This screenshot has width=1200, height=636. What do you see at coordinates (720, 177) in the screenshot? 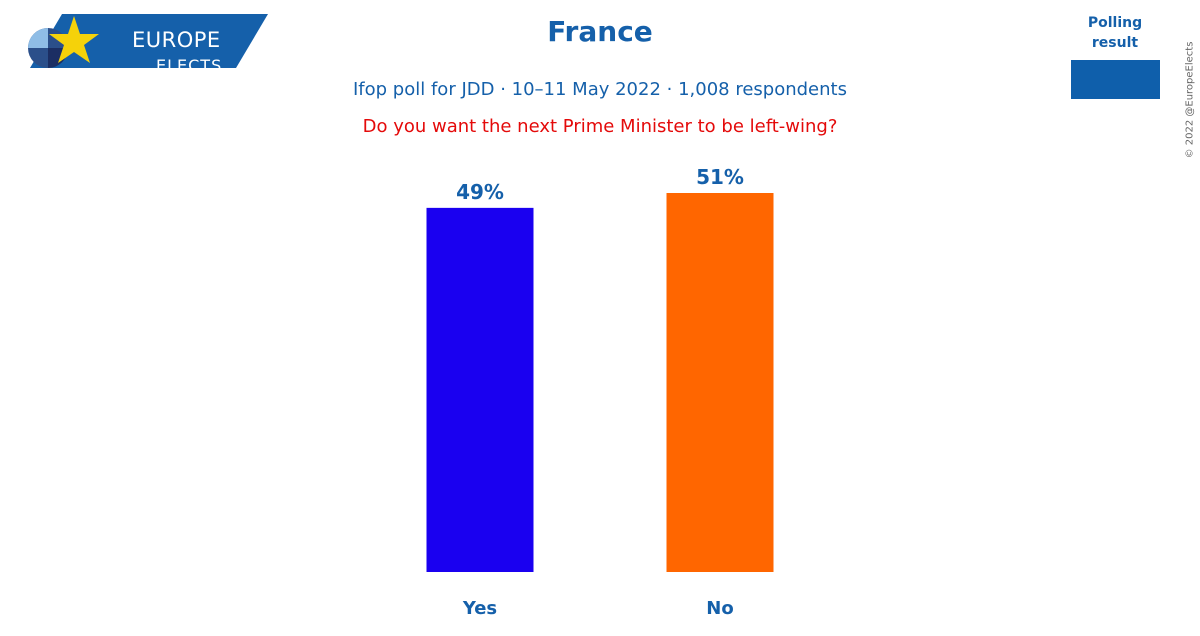
I see `value-label-no: 51%` at bounding box center [720, 177].